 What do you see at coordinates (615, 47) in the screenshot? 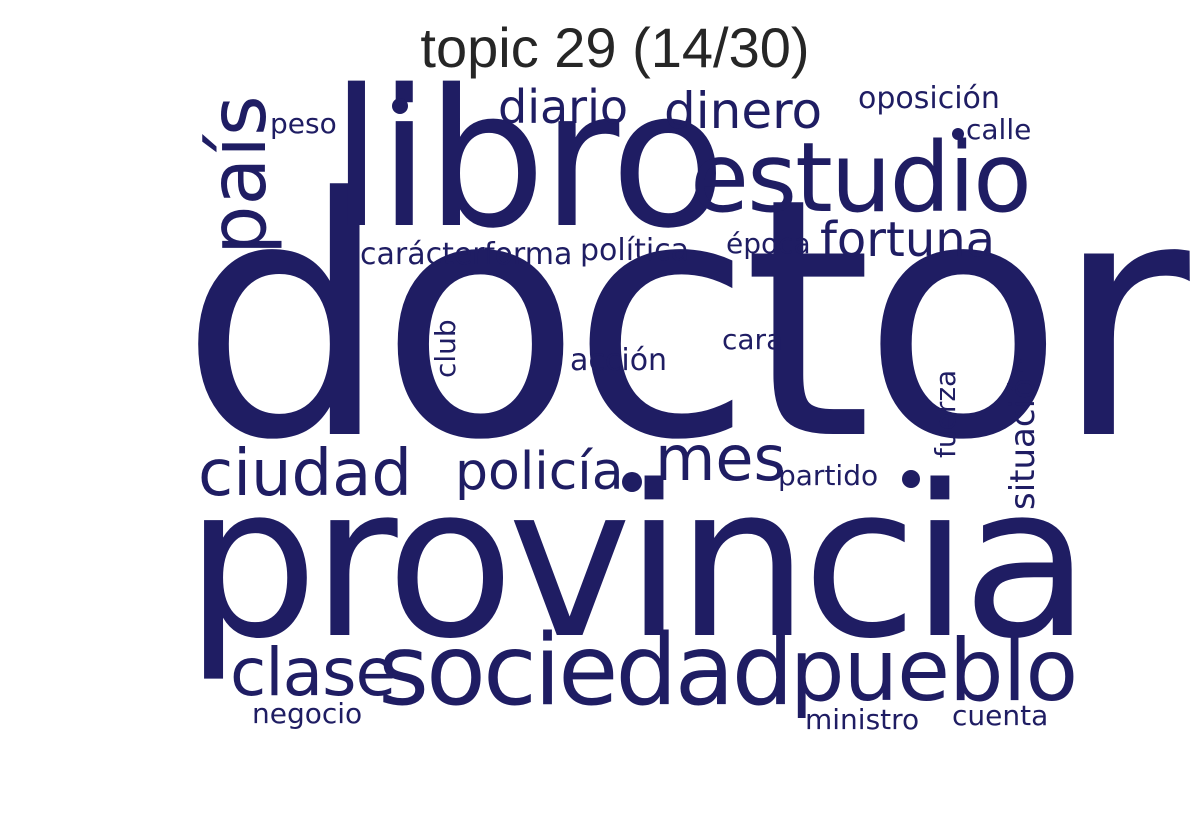
I see `chart-title: topic 29 (14/30)` at bounding box center [615, 47].